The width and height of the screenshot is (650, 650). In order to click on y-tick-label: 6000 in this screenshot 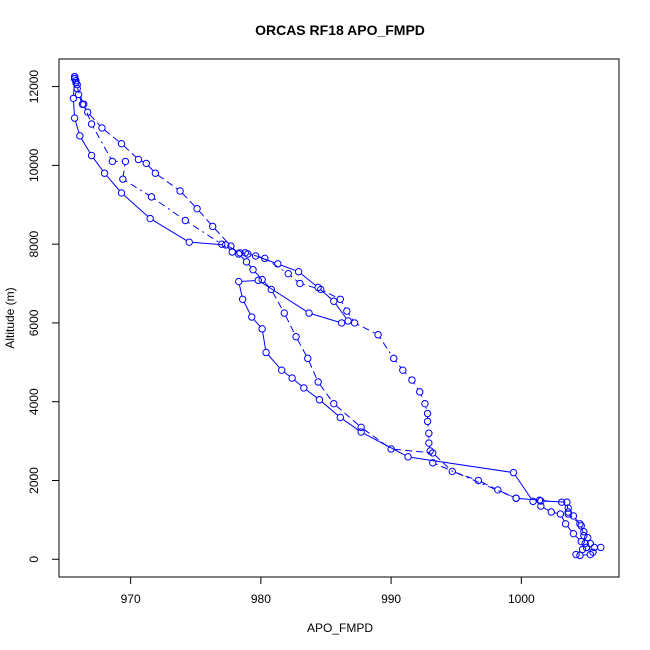, I will do `click(34, 322)`.